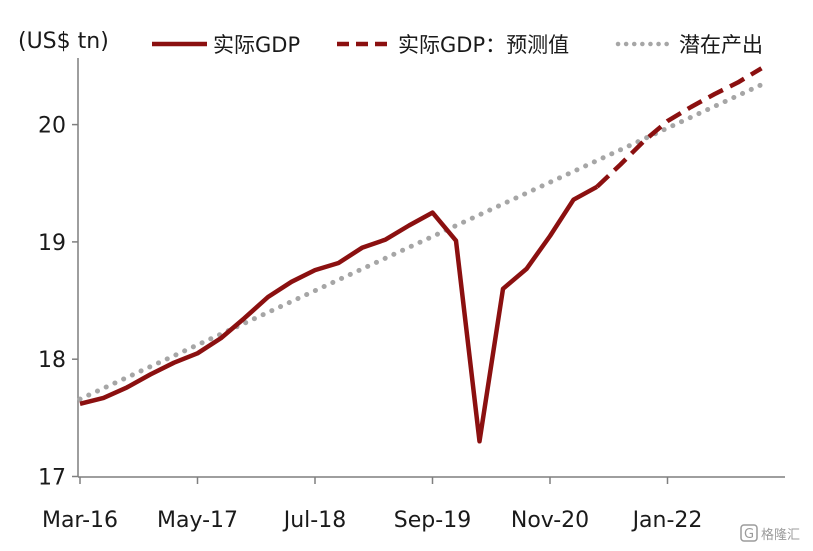 Image resolution: width=813 pixels, height=551 pixels. What do you see at coordinates (63, 41) in the screenshot?
I see `y-unit-label: (US$ tn)` at bounding box center [63, 41].